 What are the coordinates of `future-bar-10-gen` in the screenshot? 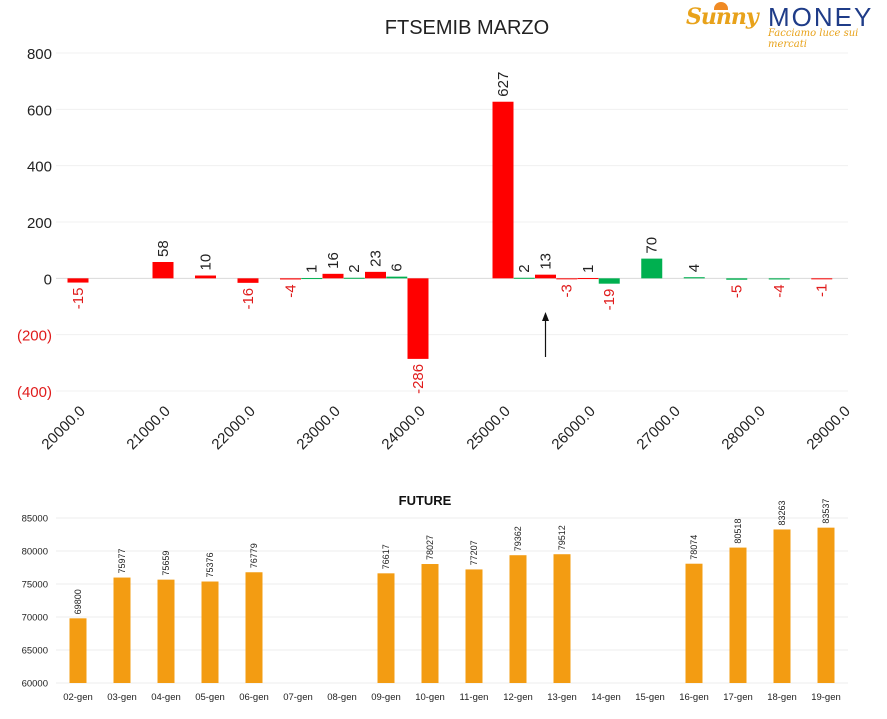 It's located at (430, 623).